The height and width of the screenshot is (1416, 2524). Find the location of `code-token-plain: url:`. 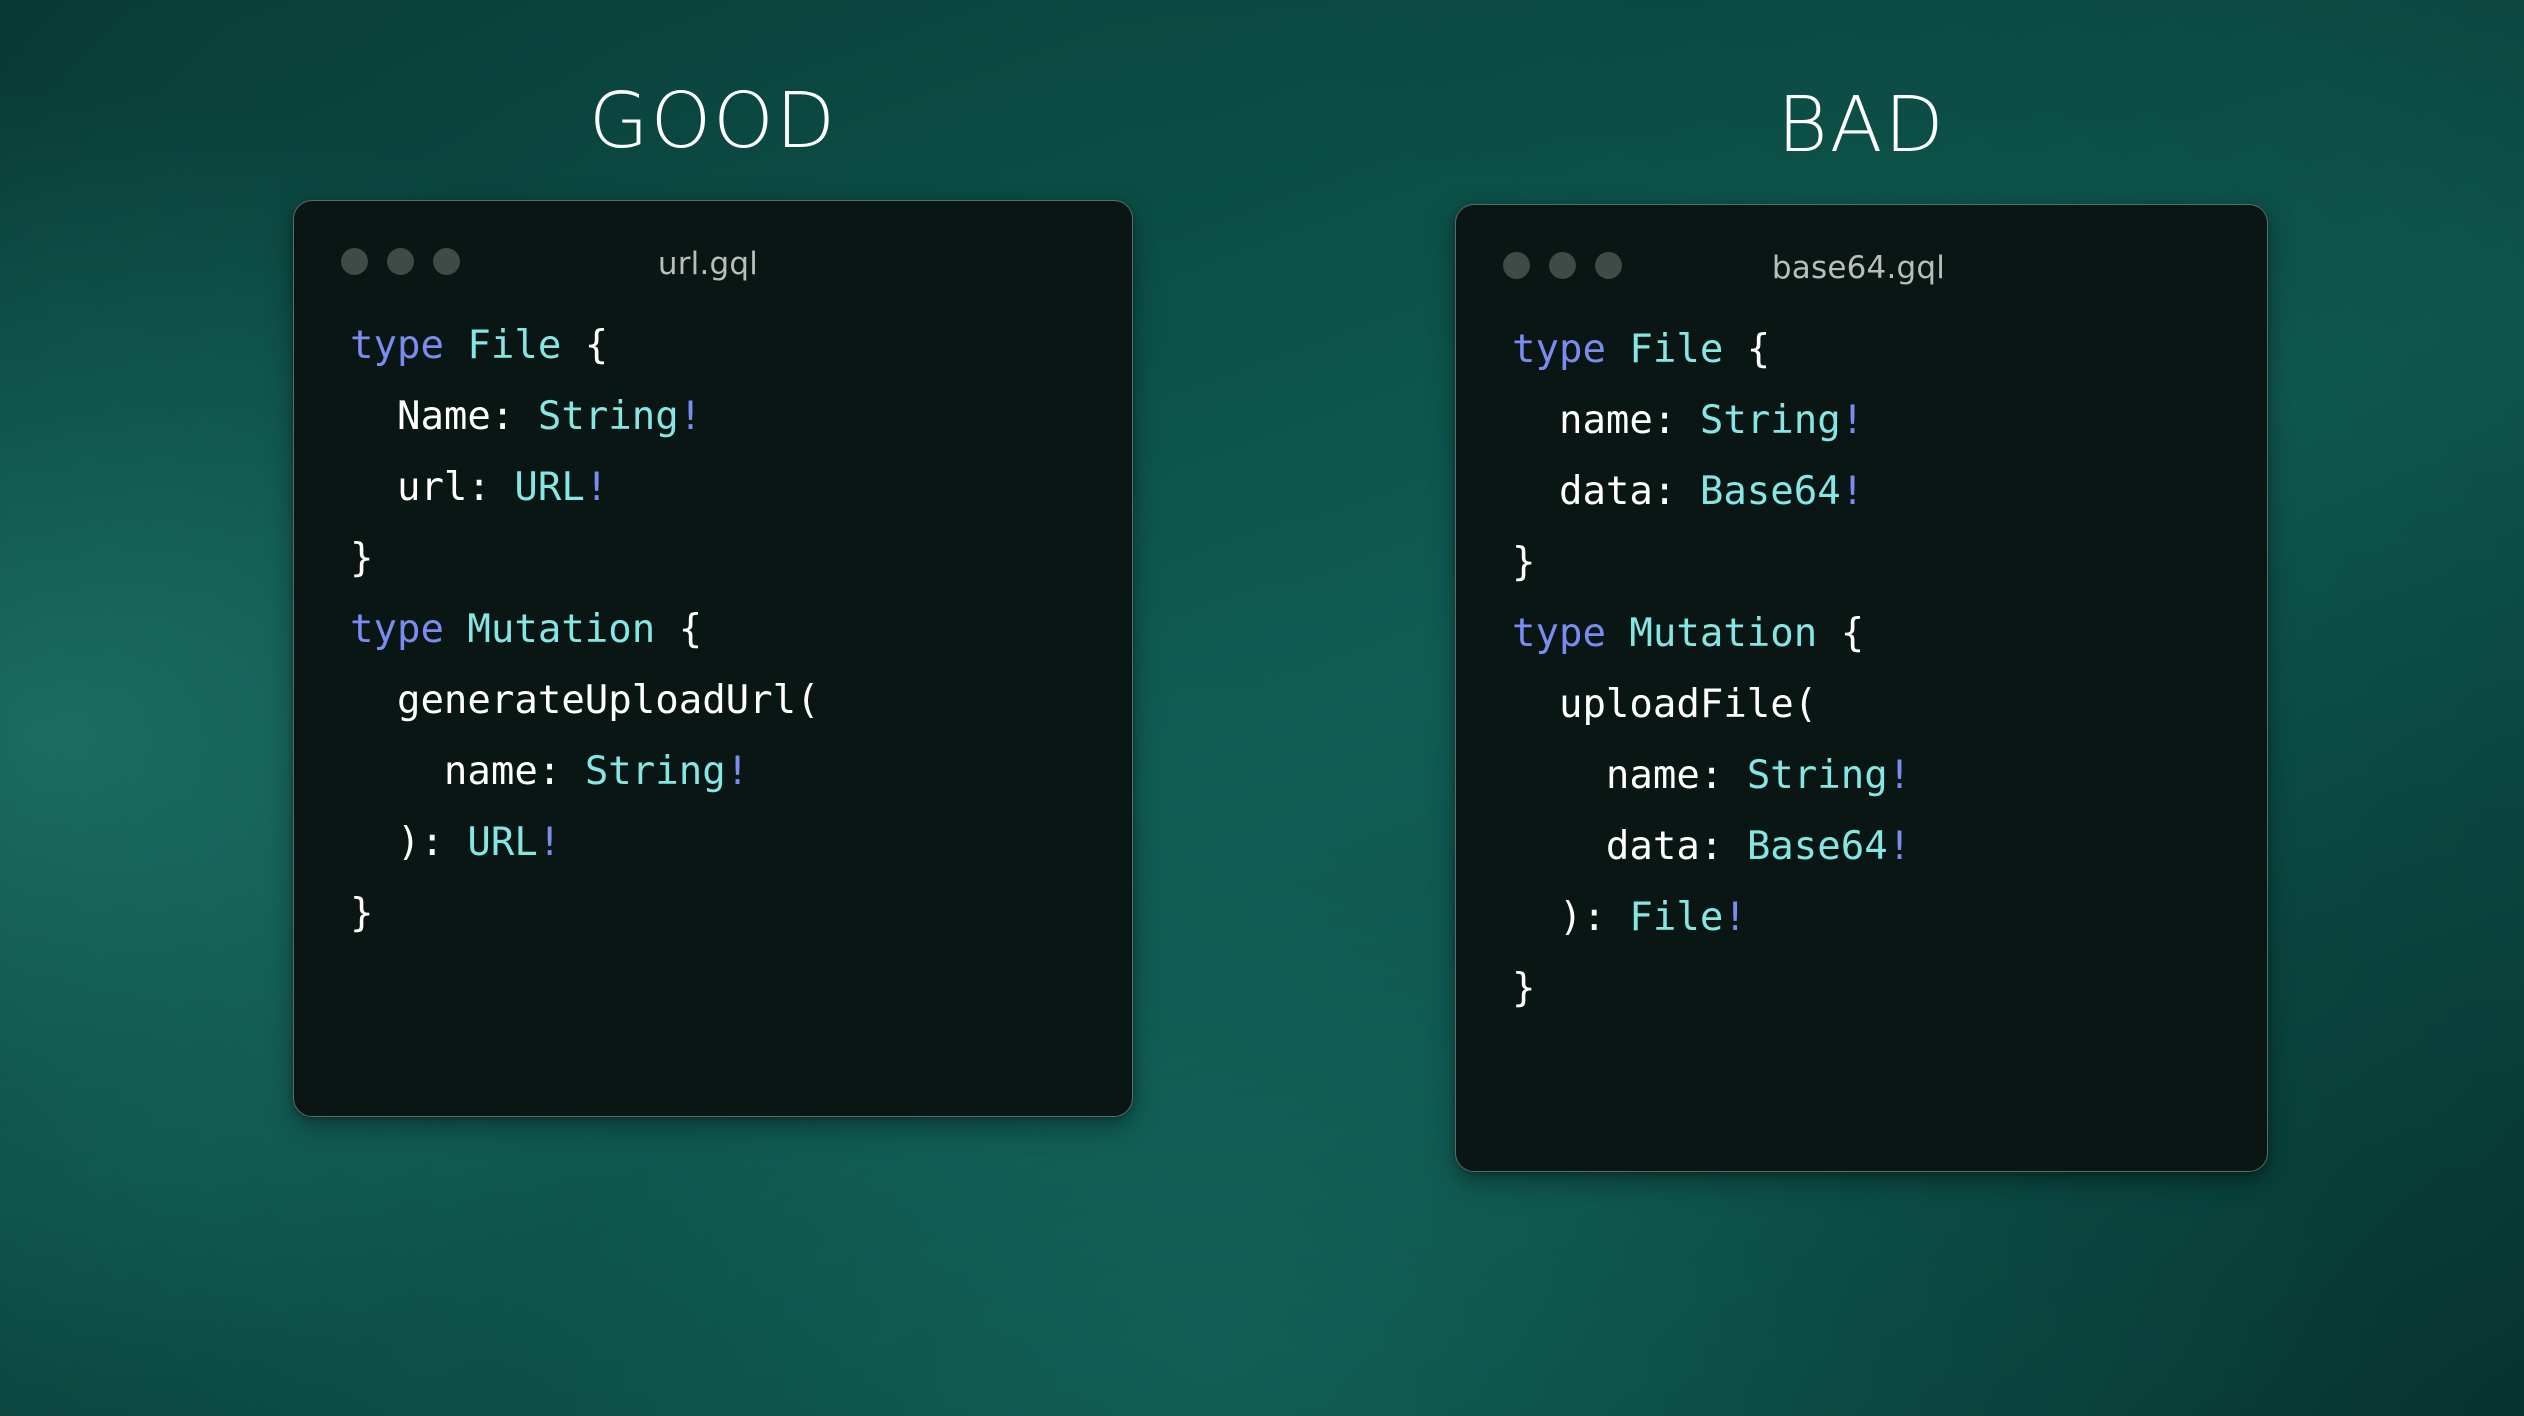

code-token-plain: url: is located at coordinates (432, 487).